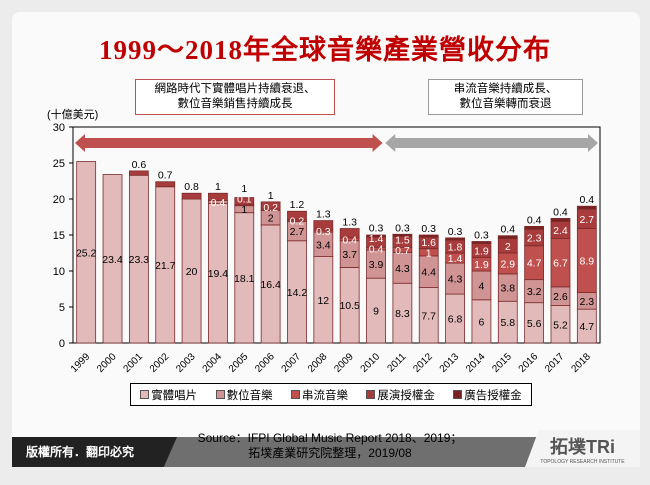 The height and width of the screenshot is (485, 650). I want to click on legend-label: 實體唱片, so click(174, 395).